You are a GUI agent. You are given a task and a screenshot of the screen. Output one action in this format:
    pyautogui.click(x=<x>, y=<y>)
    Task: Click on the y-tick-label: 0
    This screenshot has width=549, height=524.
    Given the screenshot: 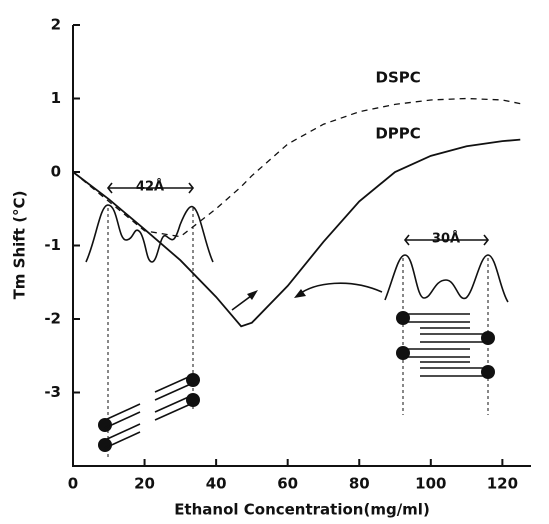 What is the action you would take?
    pyautogui.click(x=56, y=172)
    